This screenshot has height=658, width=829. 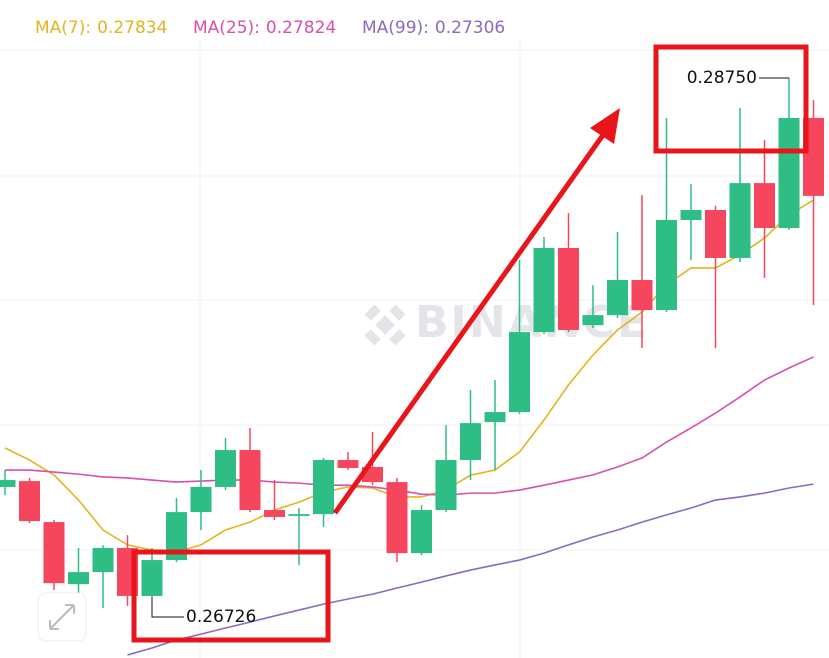 What do you see at coordinates (226, 28) in the screenshot?
I see `legend-name: MA(25):` at bounding box center [226, 28].